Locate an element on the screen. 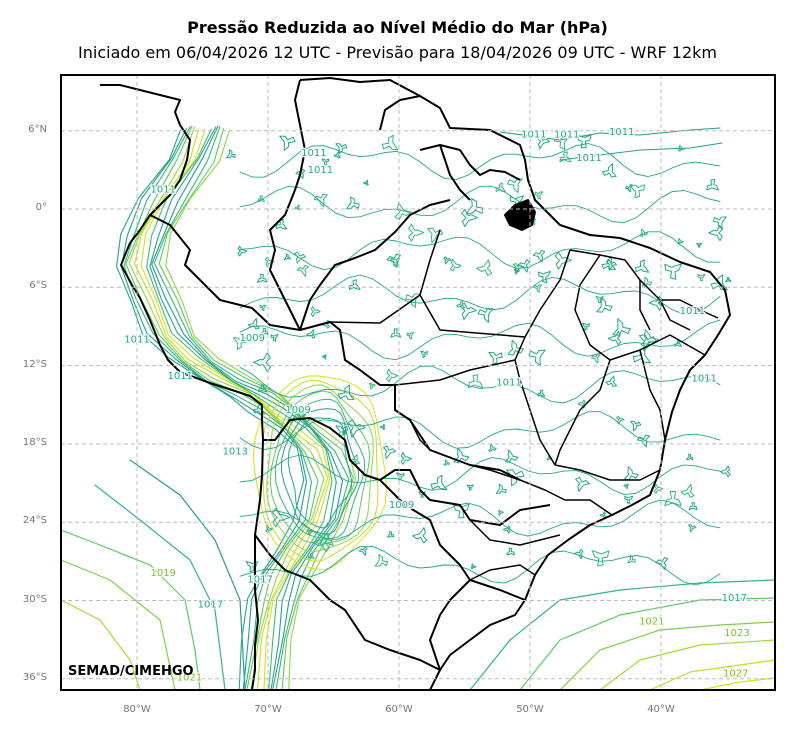 The image size is (795, 735). contour-label: 1023 is located at coordinates (736, 633).